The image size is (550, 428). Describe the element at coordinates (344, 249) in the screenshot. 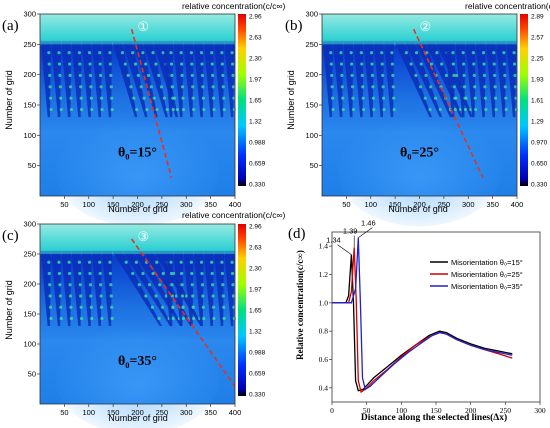

I see `peak-arrow` at that location.